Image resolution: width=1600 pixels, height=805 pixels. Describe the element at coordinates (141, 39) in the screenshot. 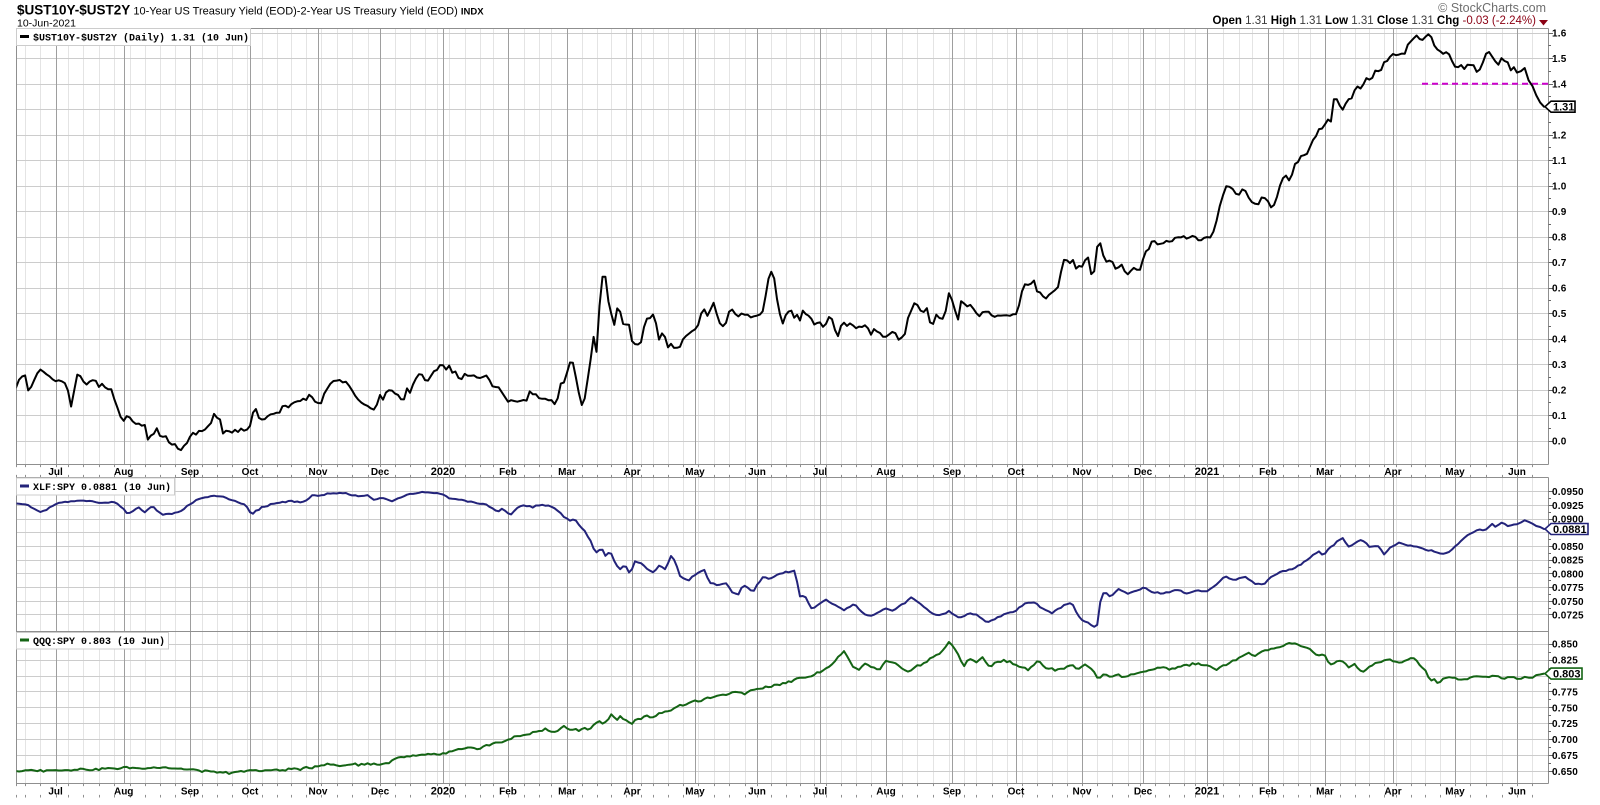

I see `svg-text:$UST10Y-$UST2Y (Daily) 1.31 (1: $UST10Y-$UST2Y (Daily) 1.31 (10 Jun)` at that location.